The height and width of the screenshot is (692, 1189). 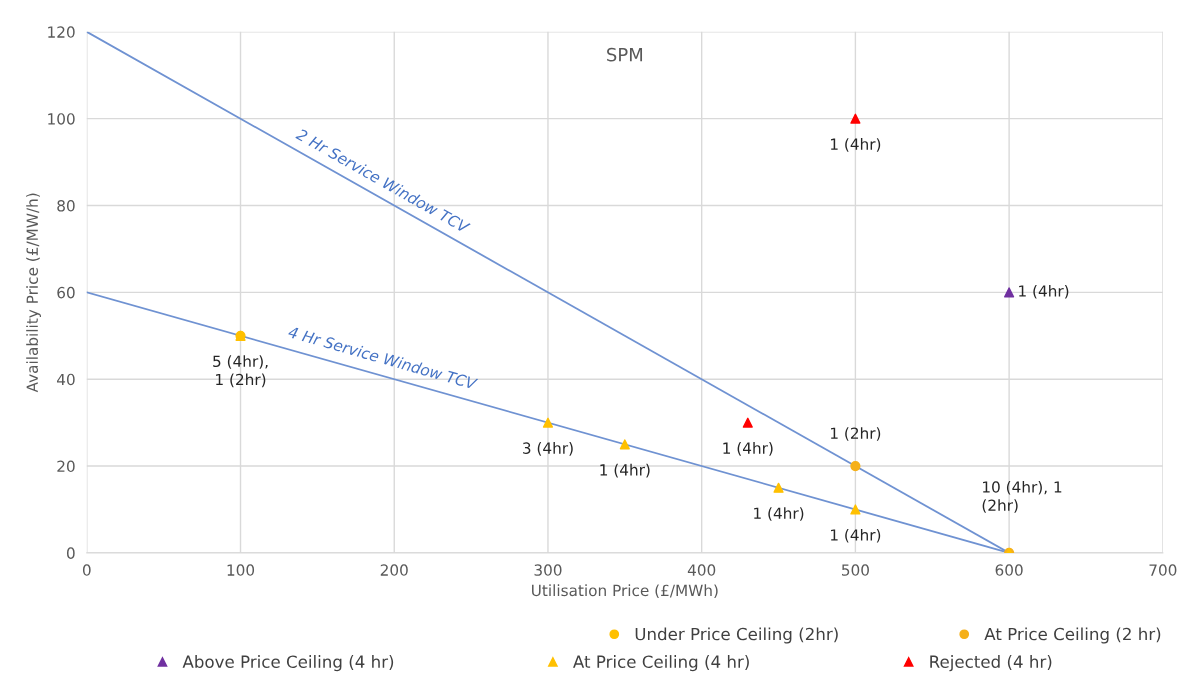 What do you see at coordinates (288, 663) in the screenshot?
I see `legend-label: Above Price Ceiling (4 hr)` at bounding box center [288, 663].